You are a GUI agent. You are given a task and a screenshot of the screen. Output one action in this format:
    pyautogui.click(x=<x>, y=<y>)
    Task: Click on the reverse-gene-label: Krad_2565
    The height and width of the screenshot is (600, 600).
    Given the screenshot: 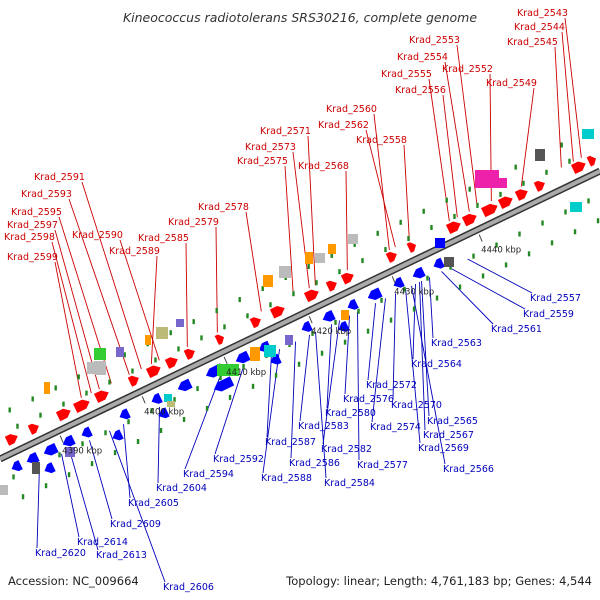 What is the action you would take?
    pyautogui.click(x=452, y=421)
    